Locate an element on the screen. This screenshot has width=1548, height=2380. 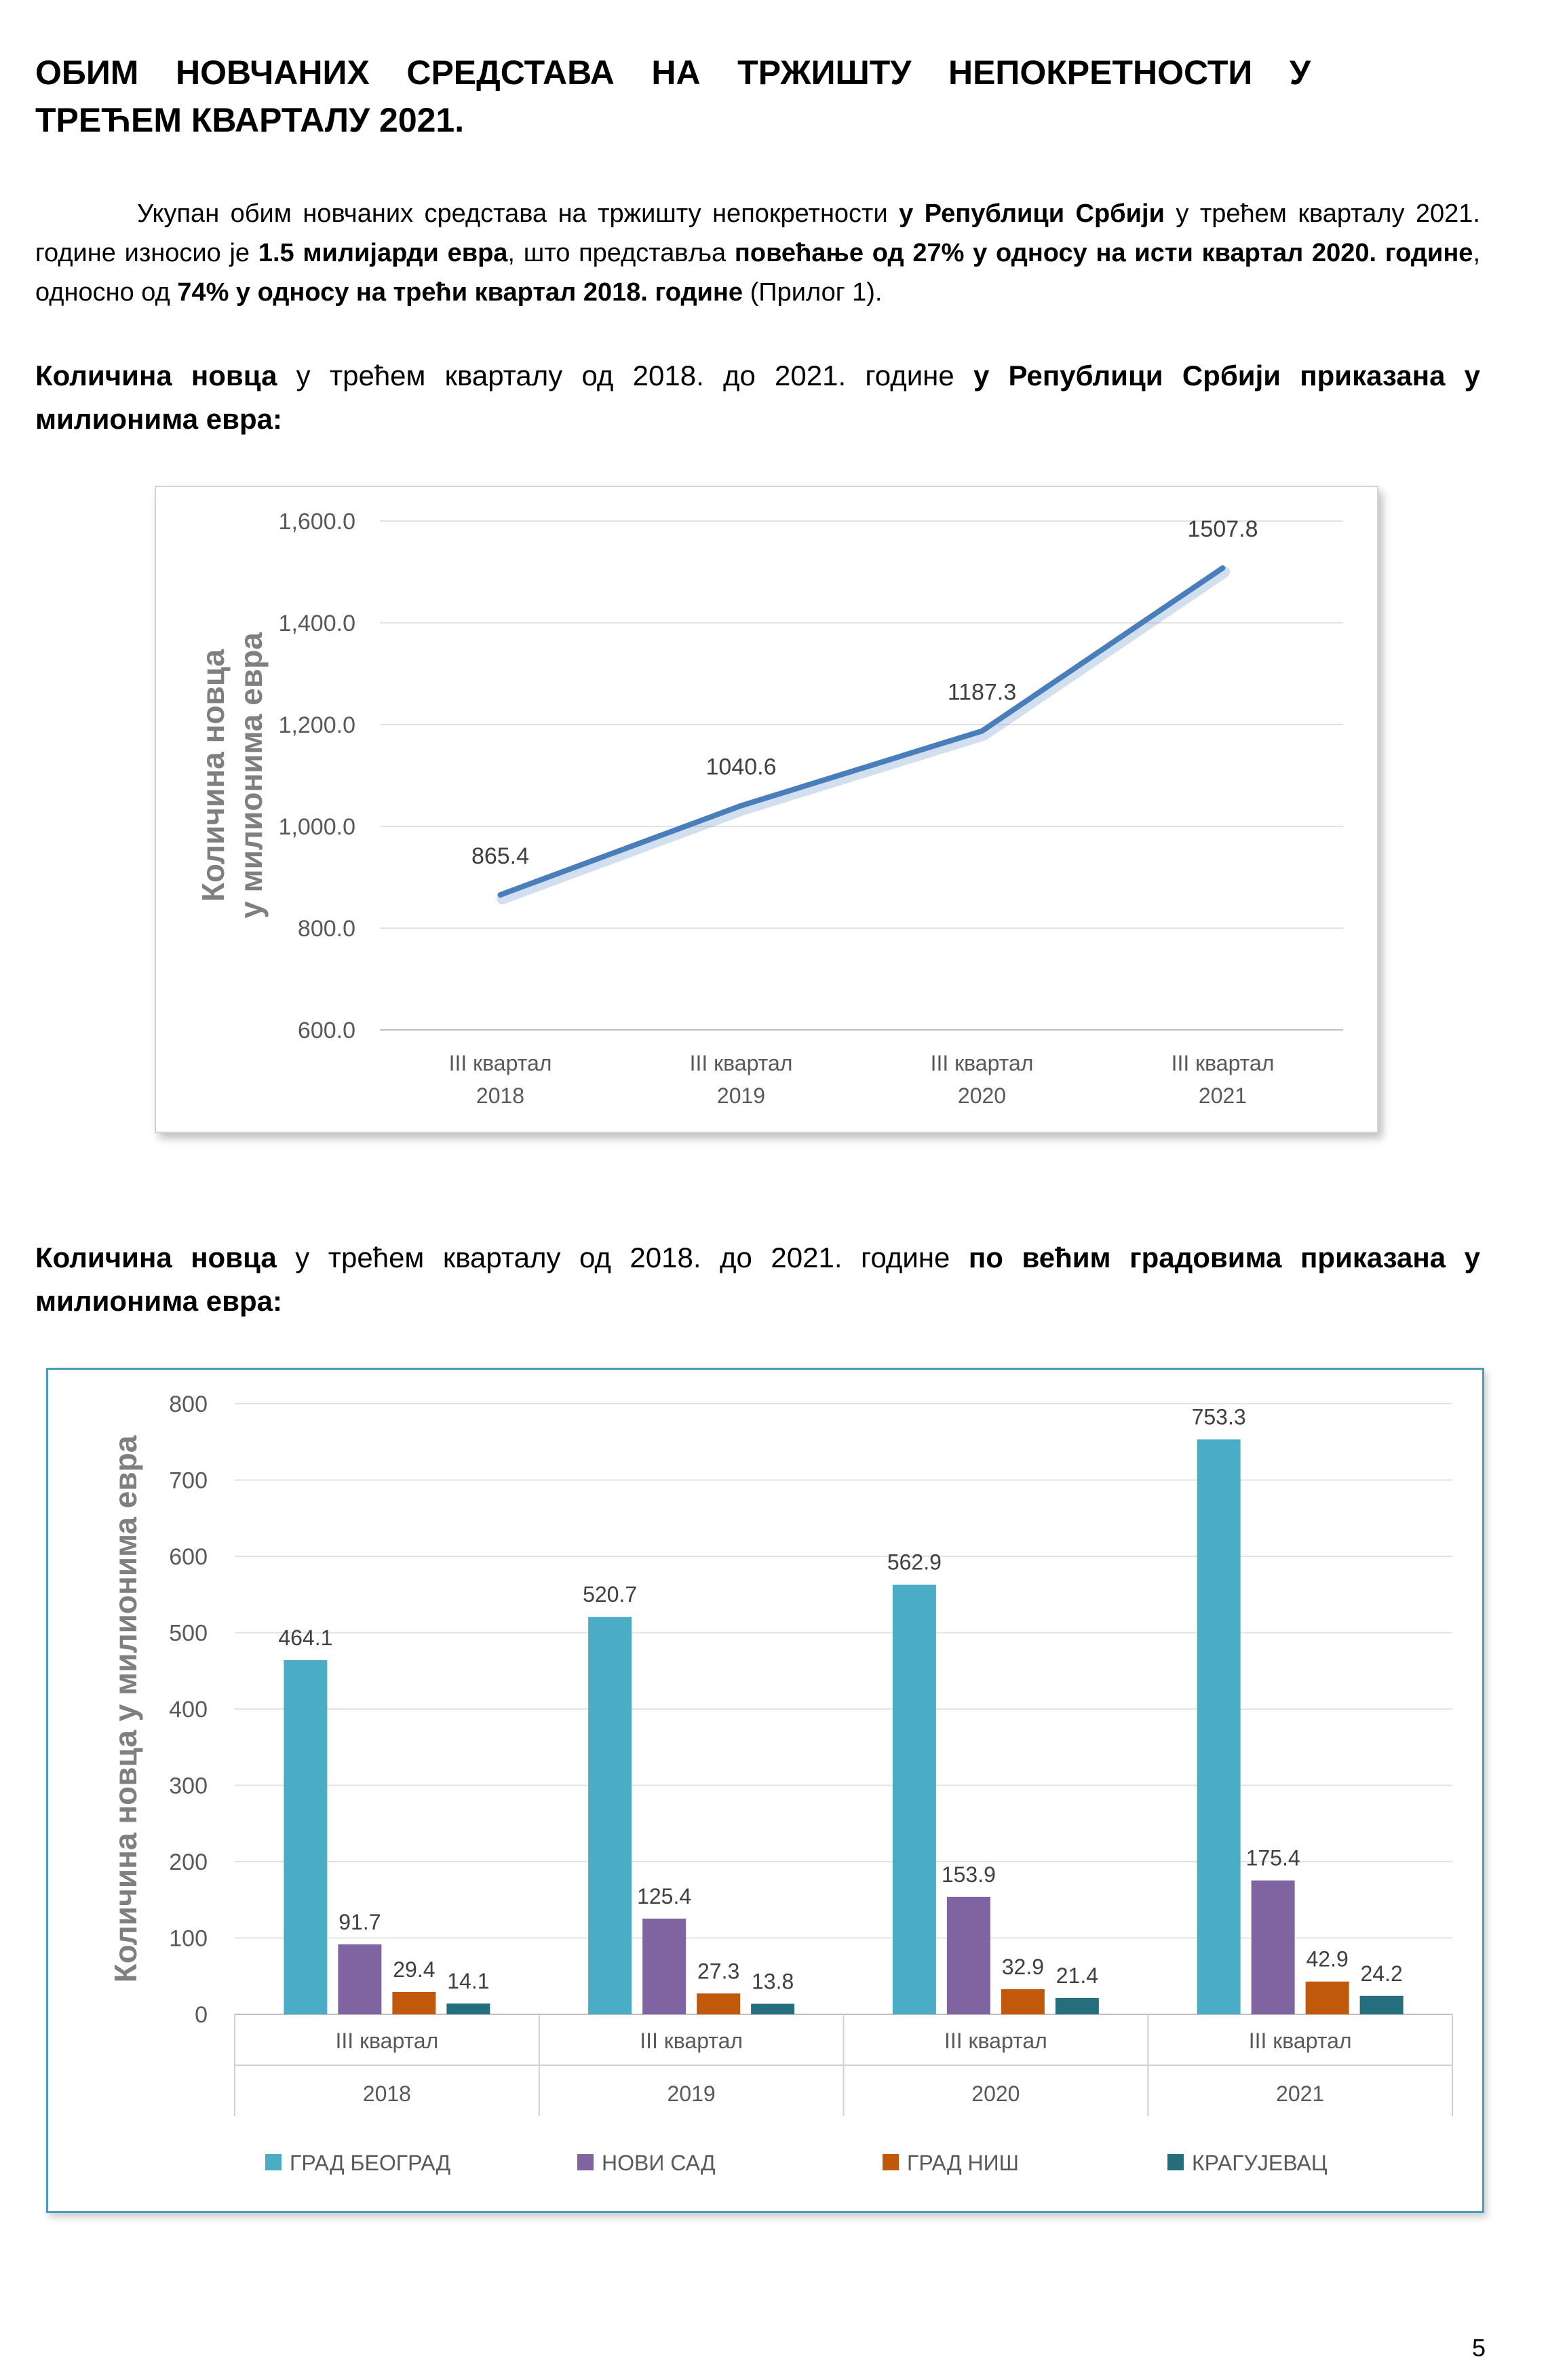
data-label: 865.4 is located at coordinates (500, 856).